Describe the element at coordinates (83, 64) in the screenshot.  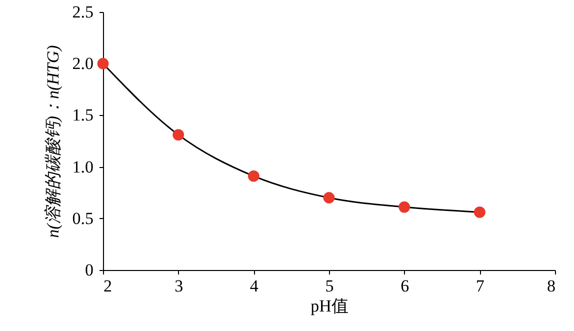
I see `y-tick-label: 2.0` at that location.